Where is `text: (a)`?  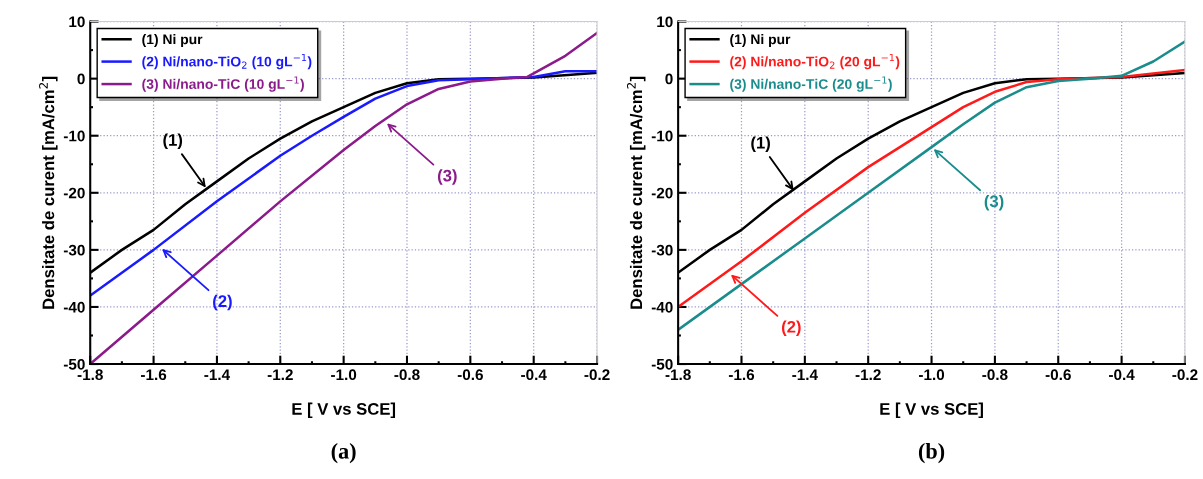 text: (a) is located at coordinates (343, 453).